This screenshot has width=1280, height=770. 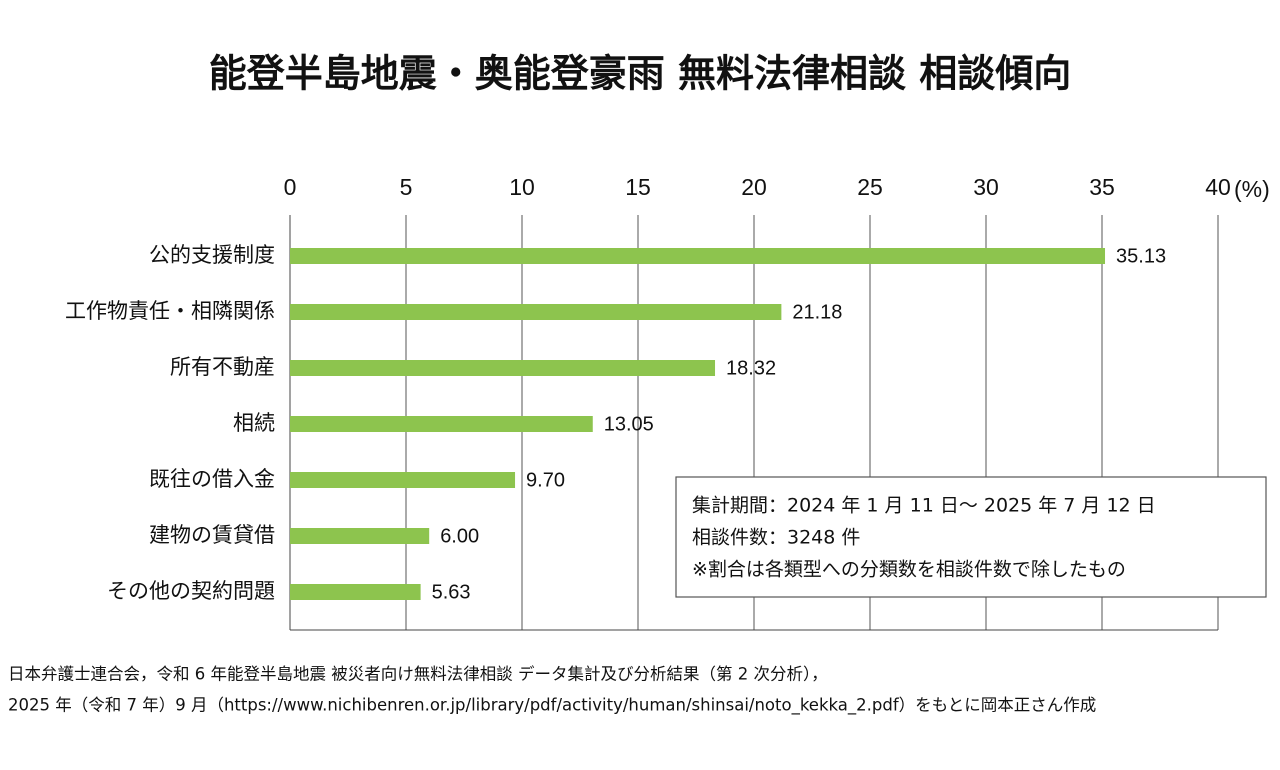 What do you see at coordinates (776, 538) in the screenshot?
I see `annotation: 相談件数：3248 件` at bounding box center [776, 538].